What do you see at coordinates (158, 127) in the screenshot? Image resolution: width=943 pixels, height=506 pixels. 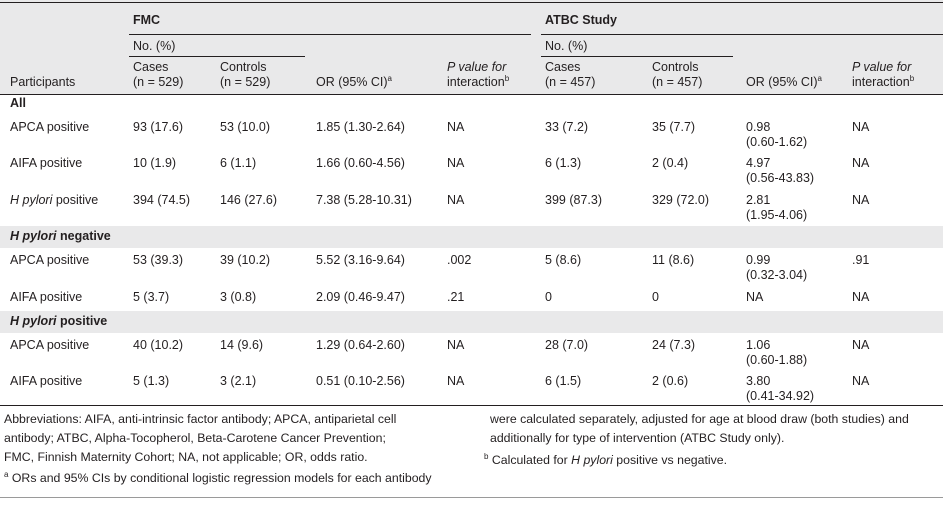 I see `fmc-cases-cell: 93 (17.6)` at bounding box center [158, 127].